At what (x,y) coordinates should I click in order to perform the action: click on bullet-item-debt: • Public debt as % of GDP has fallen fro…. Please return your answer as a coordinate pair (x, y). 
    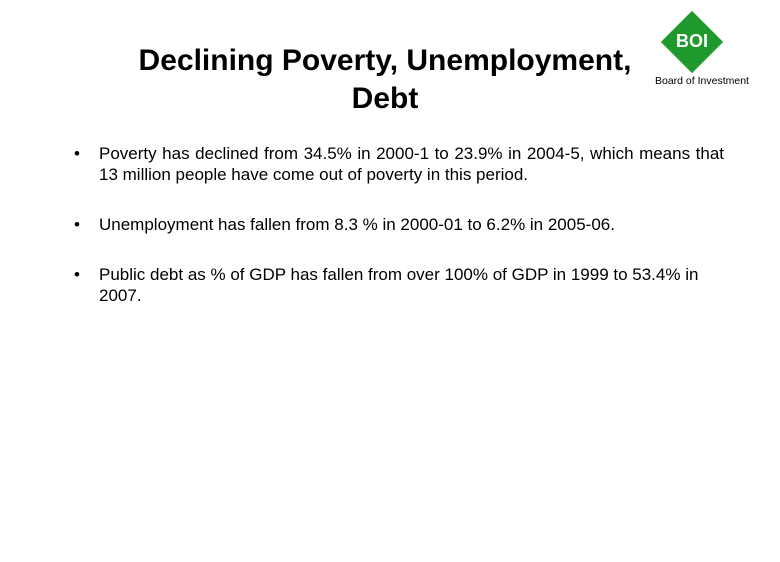
    Looking at the image, I should click on (399, 285).